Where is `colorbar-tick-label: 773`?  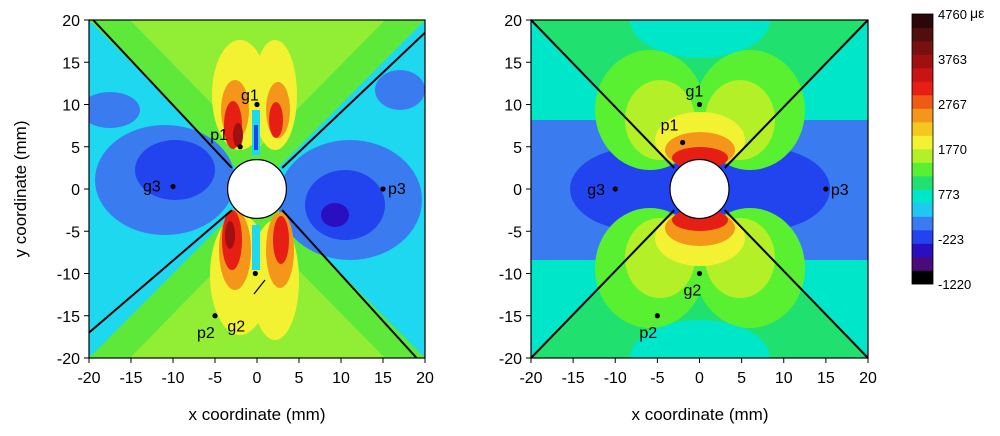 colorbar-tick-label: 773 is located at coordinates (949, 194).